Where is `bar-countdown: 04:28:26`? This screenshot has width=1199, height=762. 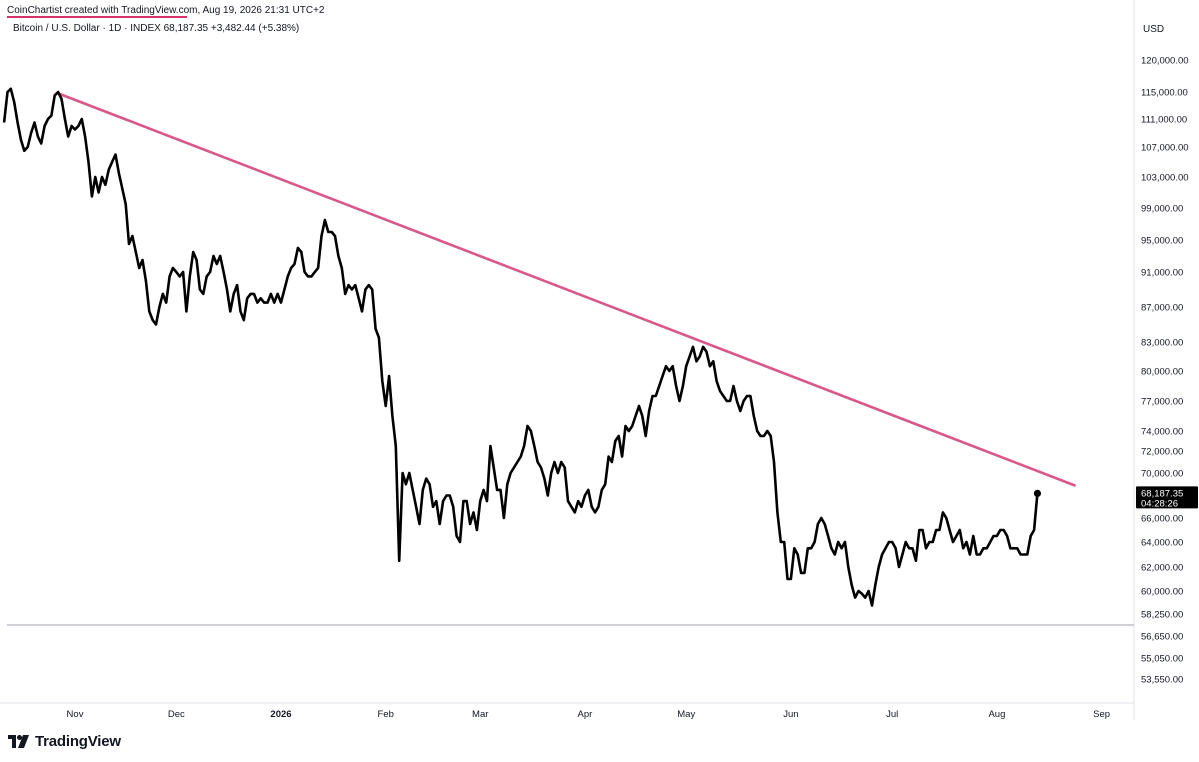
bar-countdown: 04:28:26 is located at coordinates (1159, 503).